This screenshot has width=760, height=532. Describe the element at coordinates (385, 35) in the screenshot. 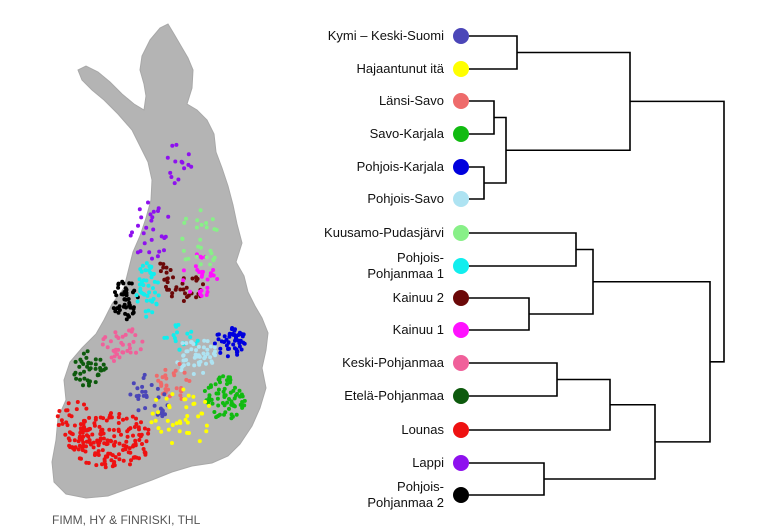

I see `region-label-kymi: Kymi – Keski-Suomi` at that location.